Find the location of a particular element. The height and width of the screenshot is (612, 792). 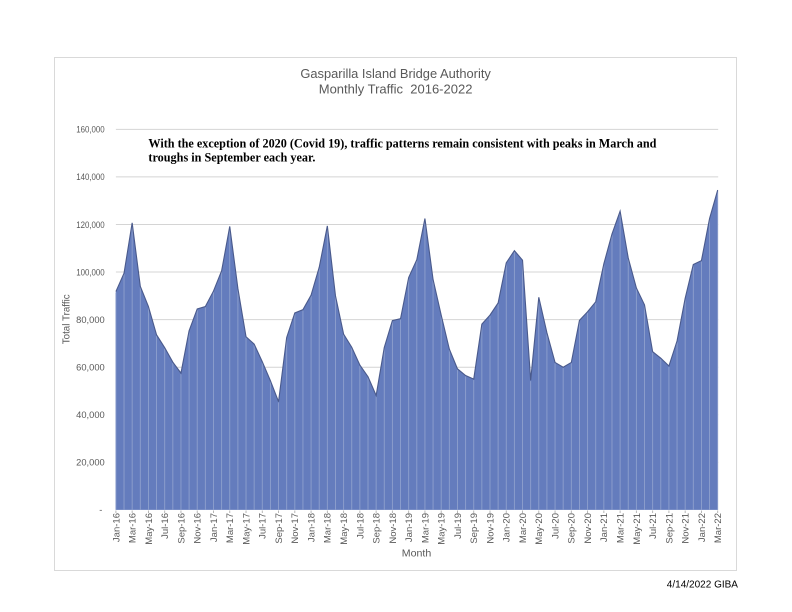

svg-text: Mar-22 is located at coordinates (718, 528).